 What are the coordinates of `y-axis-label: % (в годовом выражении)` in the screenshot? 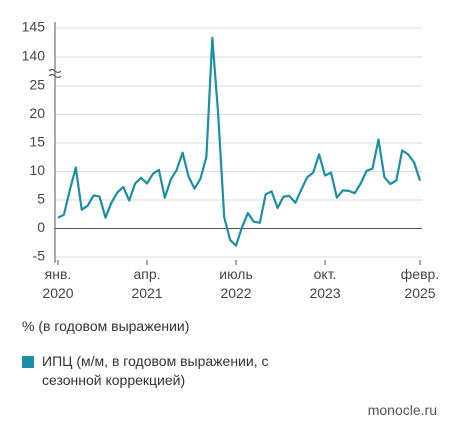 It's located at (106, 326).